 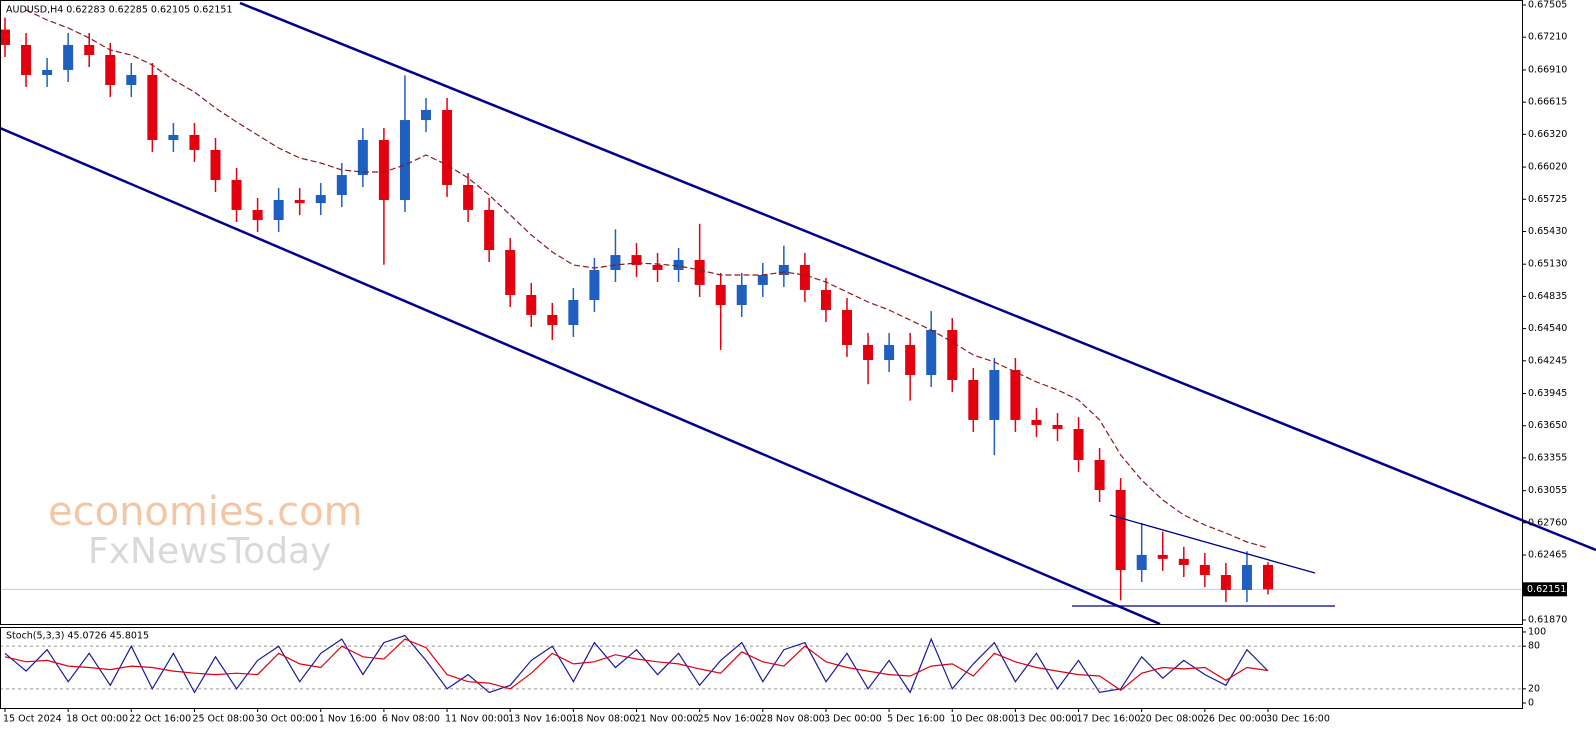 I want to click on x-tick-label: 20 Dec 08:00, so click(x=1172, y=719).